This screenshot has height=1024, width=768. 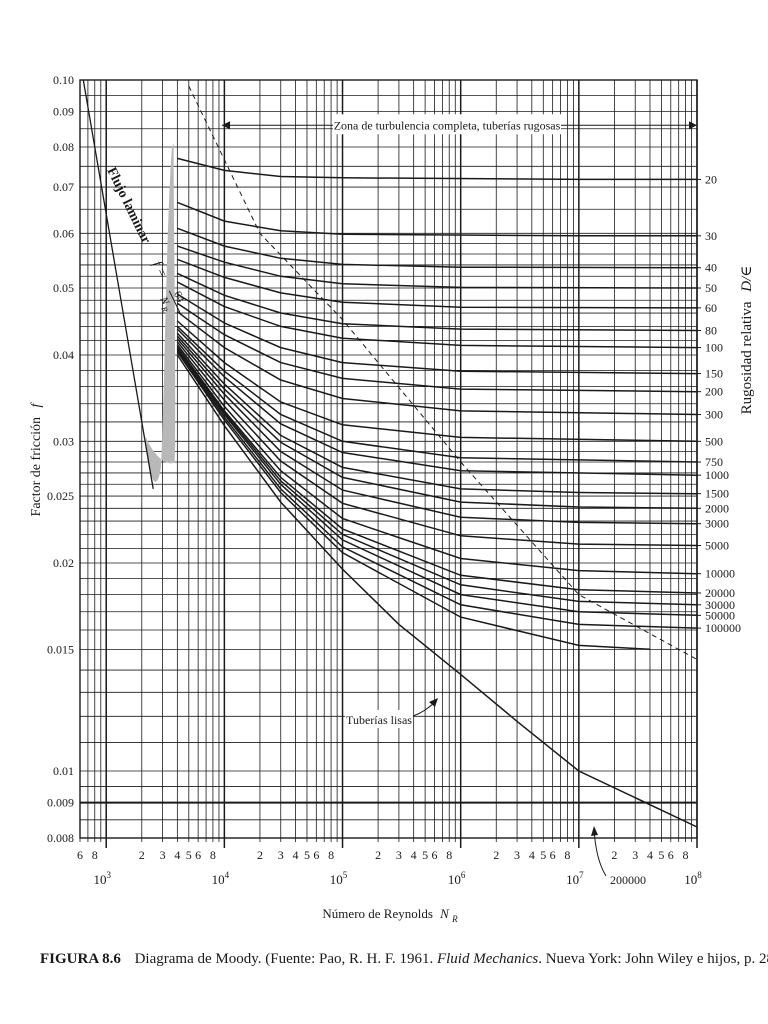 I want to click on y-axis-title: Factor de fricción f, so click(x=36, y=458).